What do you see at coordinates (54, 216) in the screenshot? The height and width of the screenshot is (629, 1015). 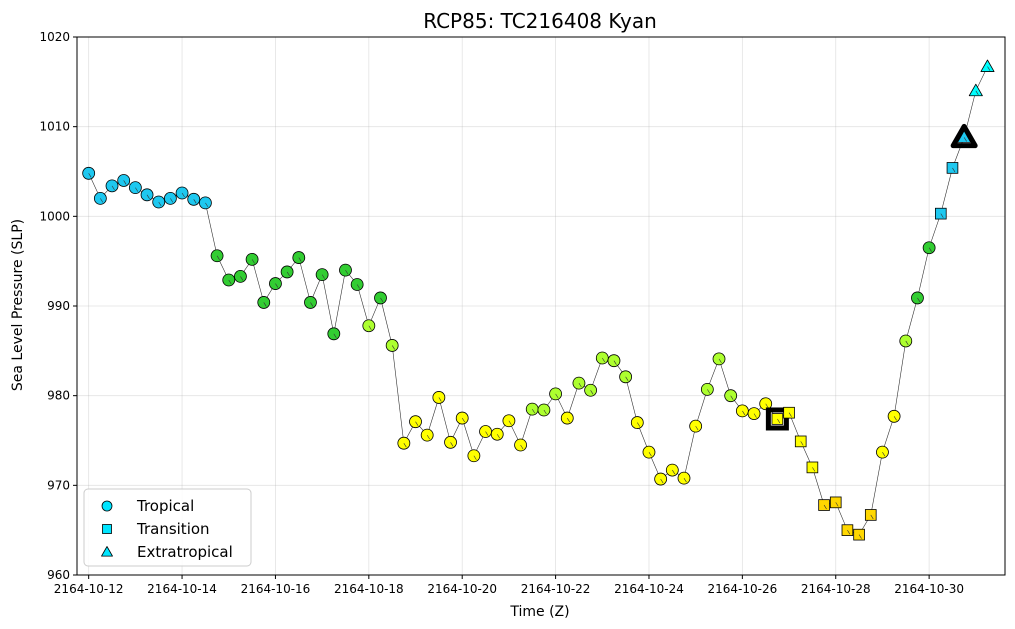 I see `y-tick-label: 1000` at bounding box center [54, 216].